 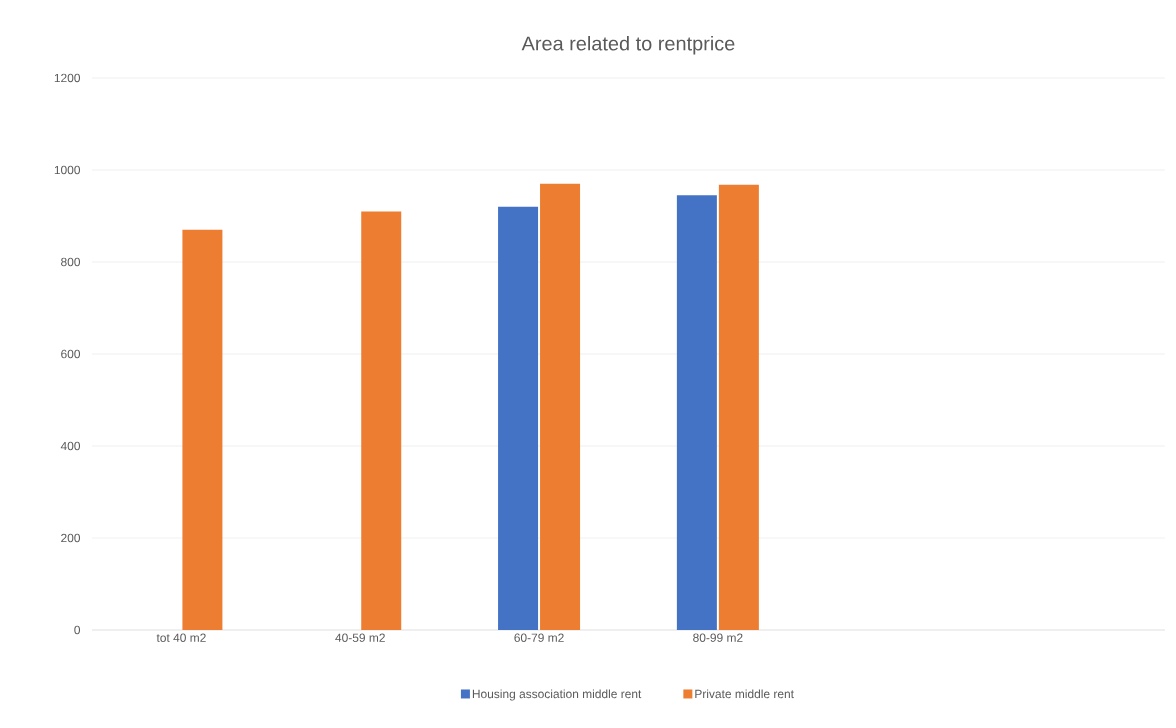 What do you see at coordinates (539, 637) in the screenshot?
I see `x-tick-label: 60-79 m2` at bounding box center [539, 637].